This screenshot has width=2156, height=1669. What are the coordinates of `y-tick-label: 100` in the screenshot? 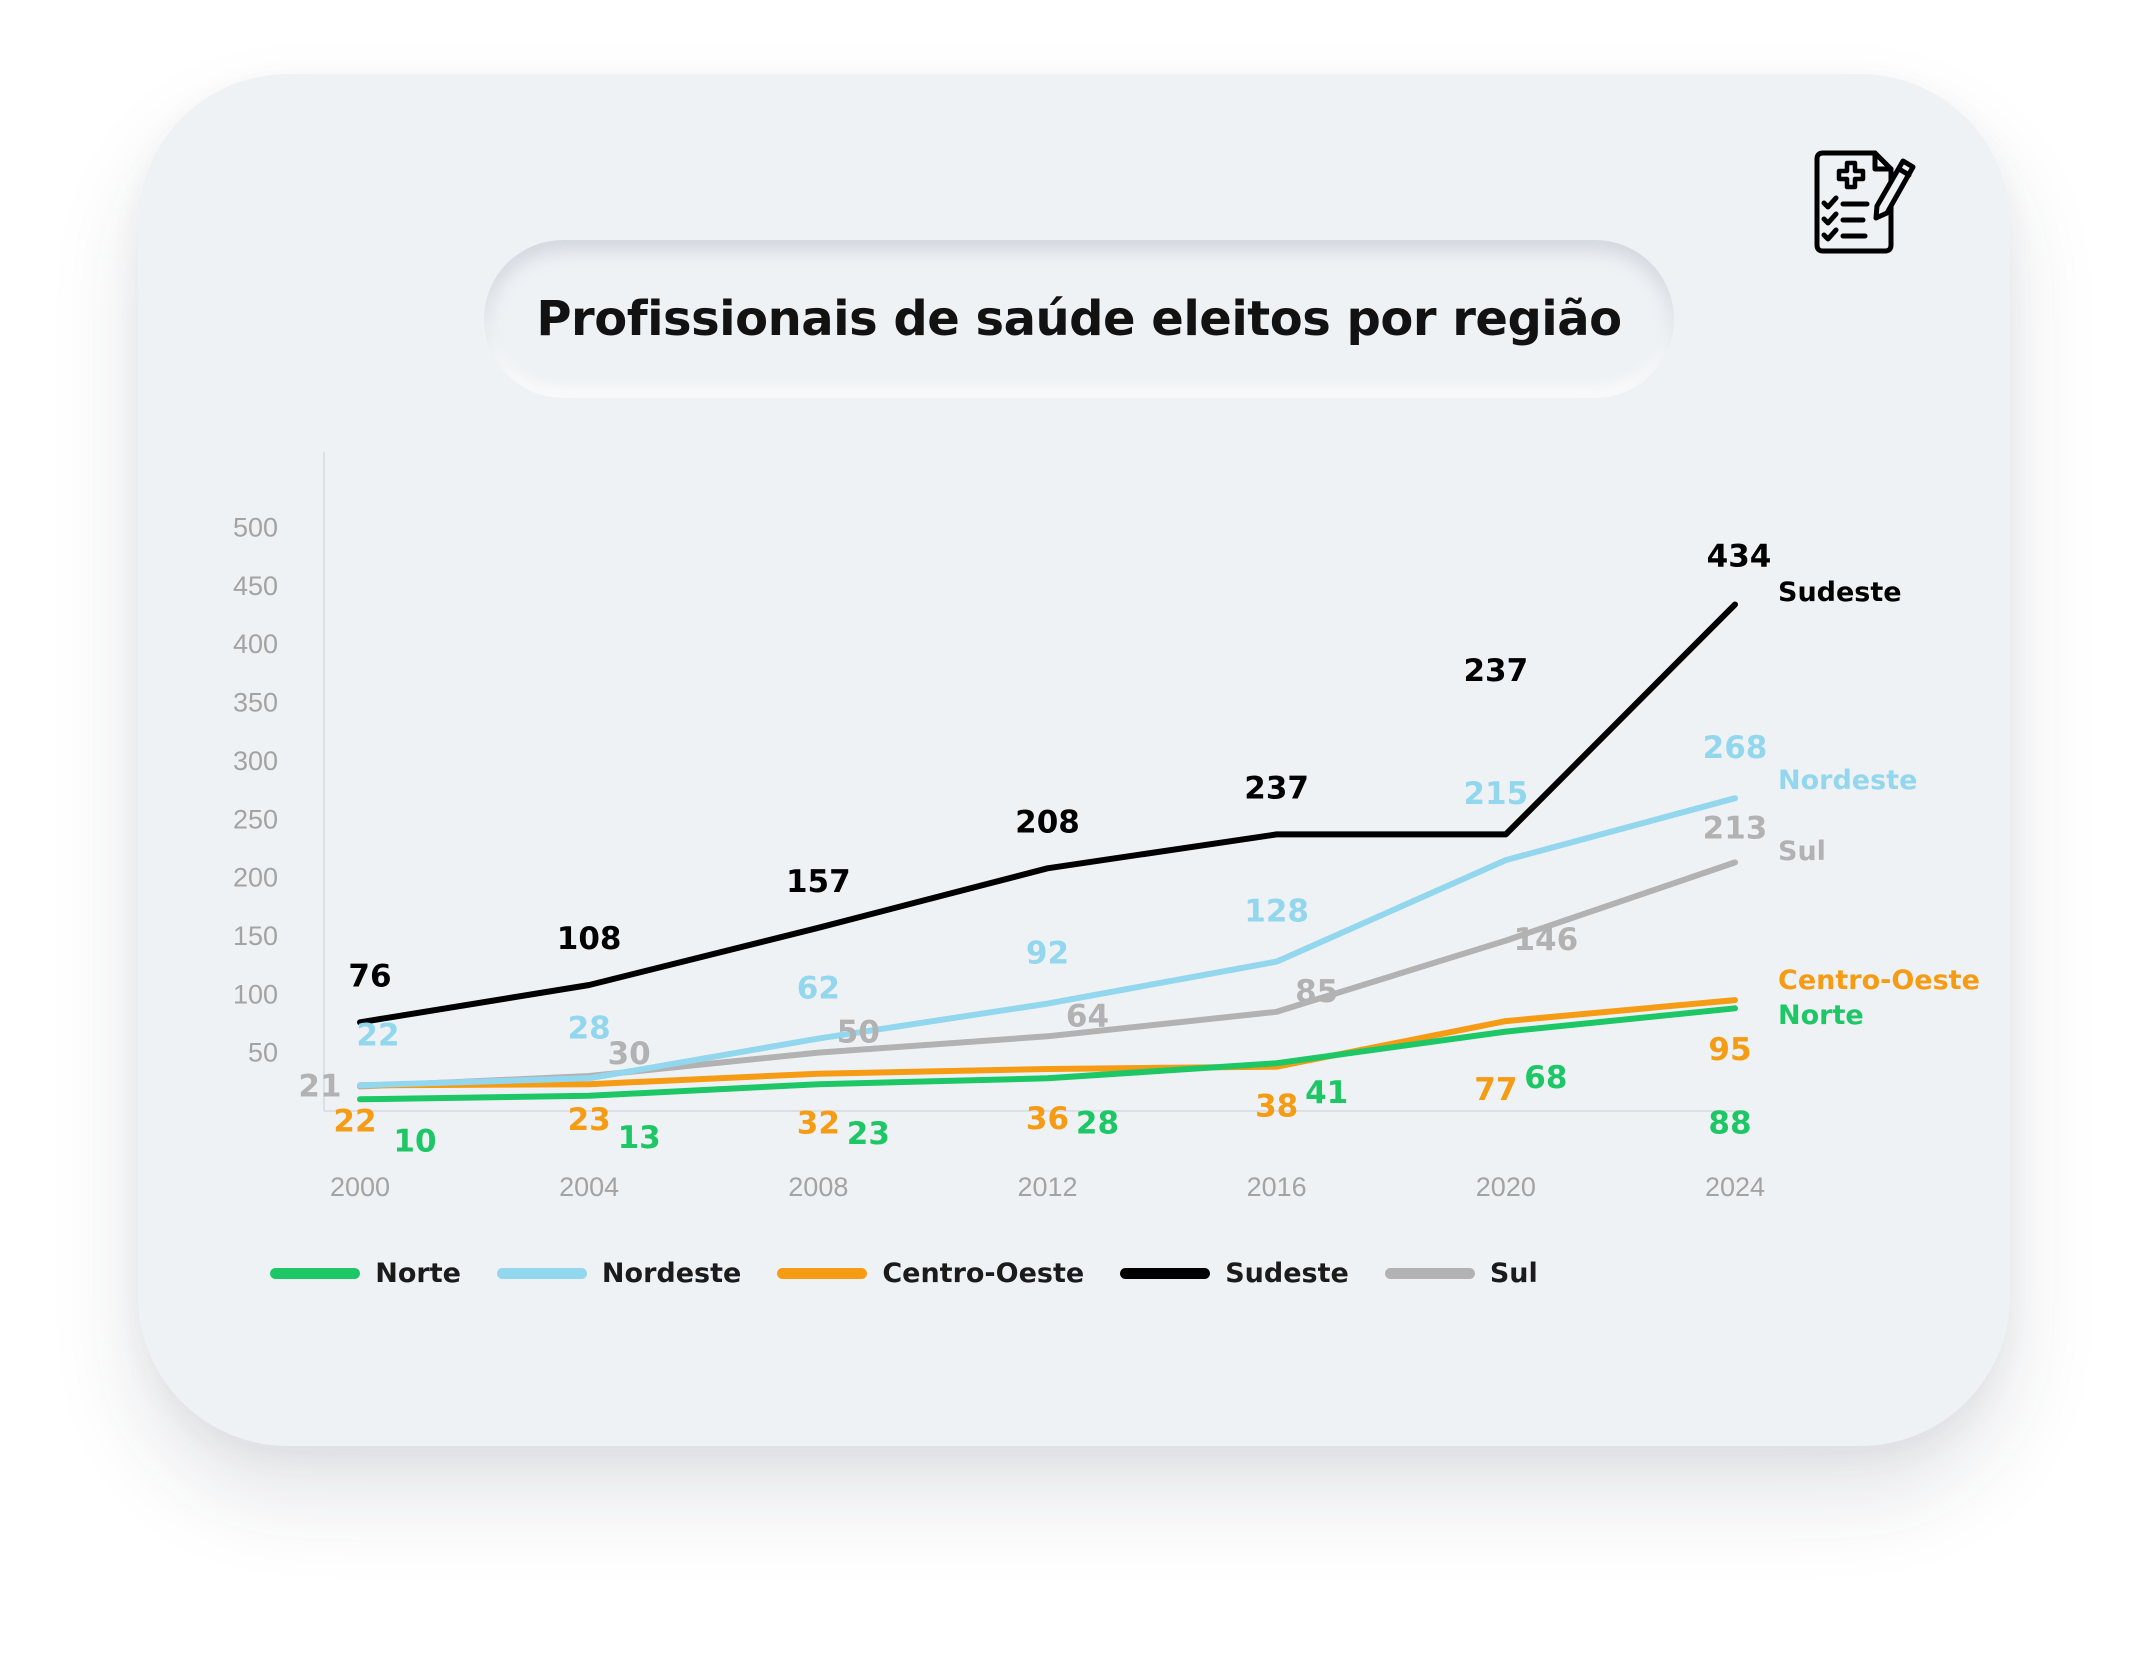 It's located at (255, 994).